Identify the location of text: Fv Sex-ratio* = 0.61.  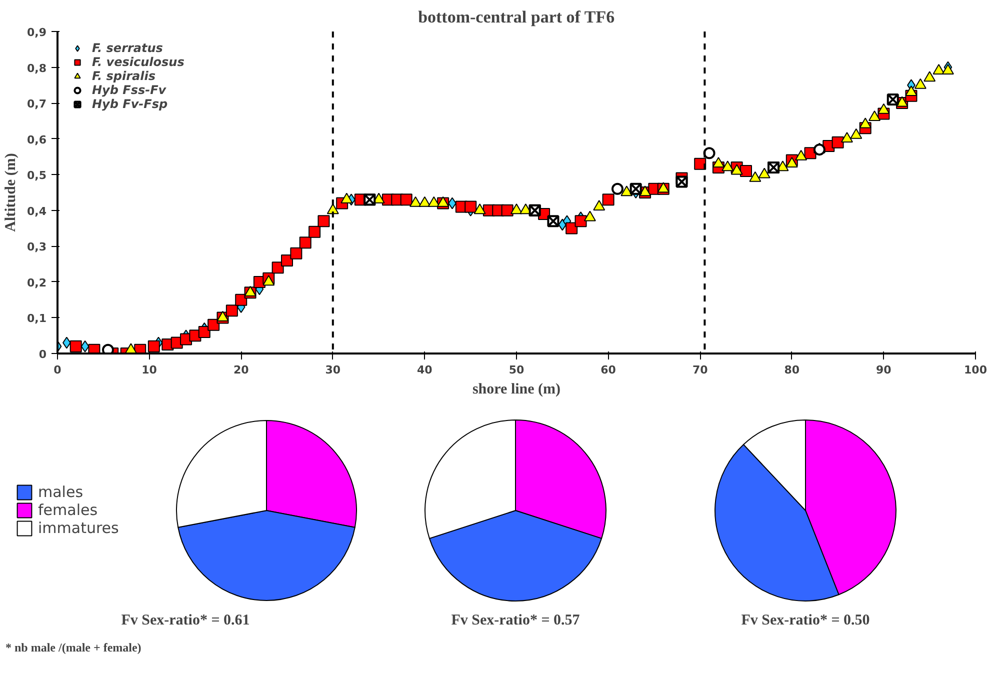
(185, 620).